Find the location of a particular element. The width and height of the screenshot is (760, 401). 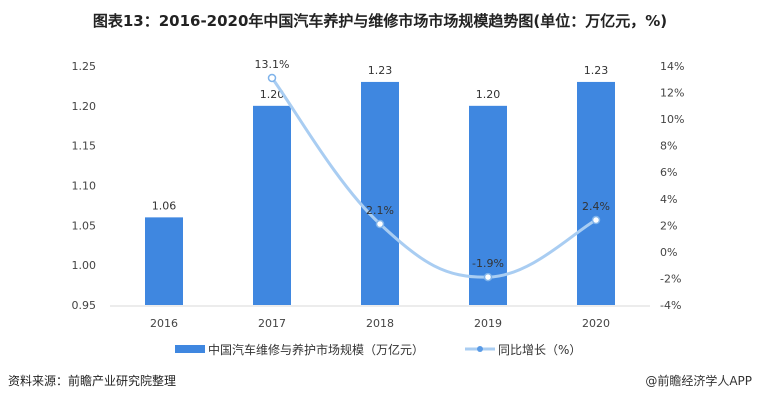

right-axis-tick: 2% is located at coordinates (668, 225).